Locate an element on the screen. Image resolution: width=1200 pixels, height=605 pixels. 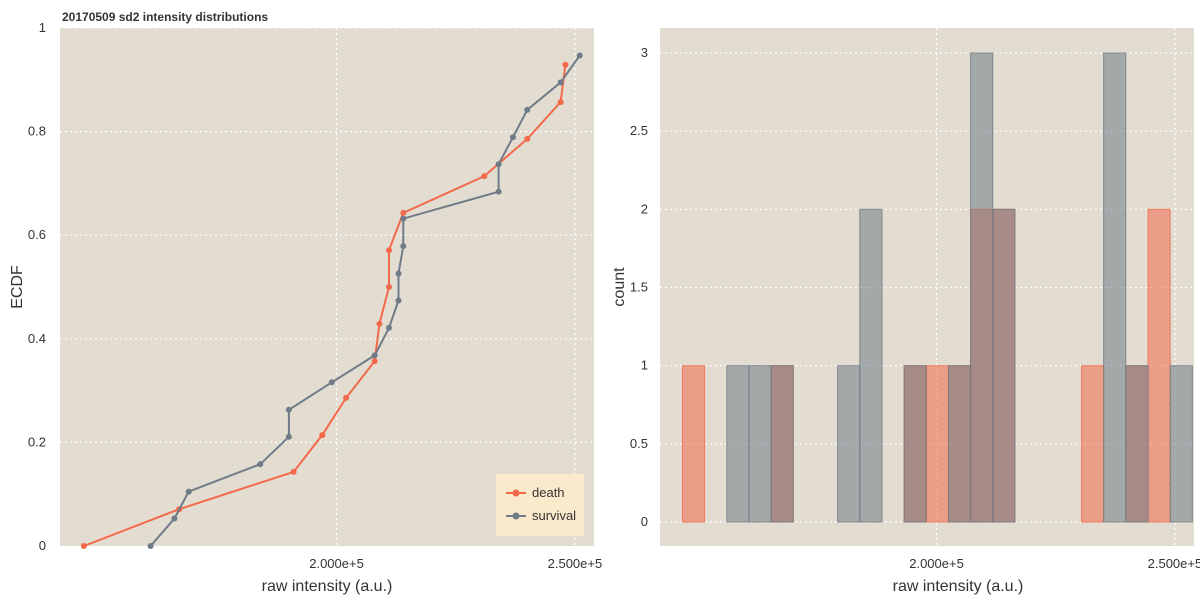
ecdf-x-tick-label: 2.000e+5 is located at coordinates (336, 563).